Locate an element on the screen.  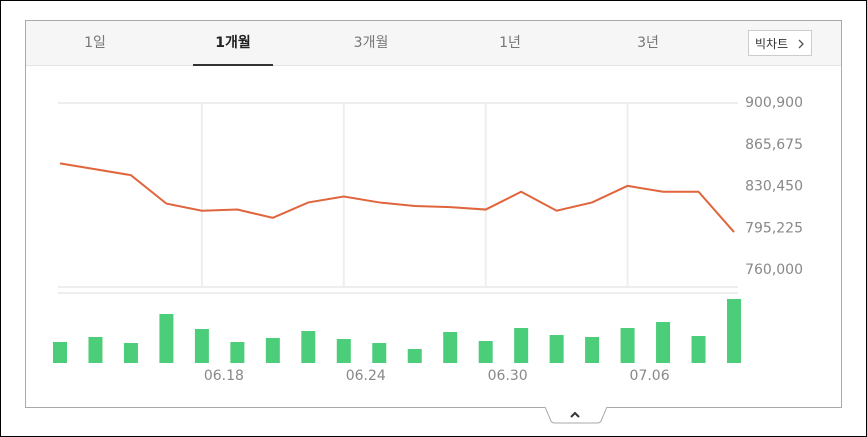
y-tick-label: 760,000 is located at coordinates (774, 270).